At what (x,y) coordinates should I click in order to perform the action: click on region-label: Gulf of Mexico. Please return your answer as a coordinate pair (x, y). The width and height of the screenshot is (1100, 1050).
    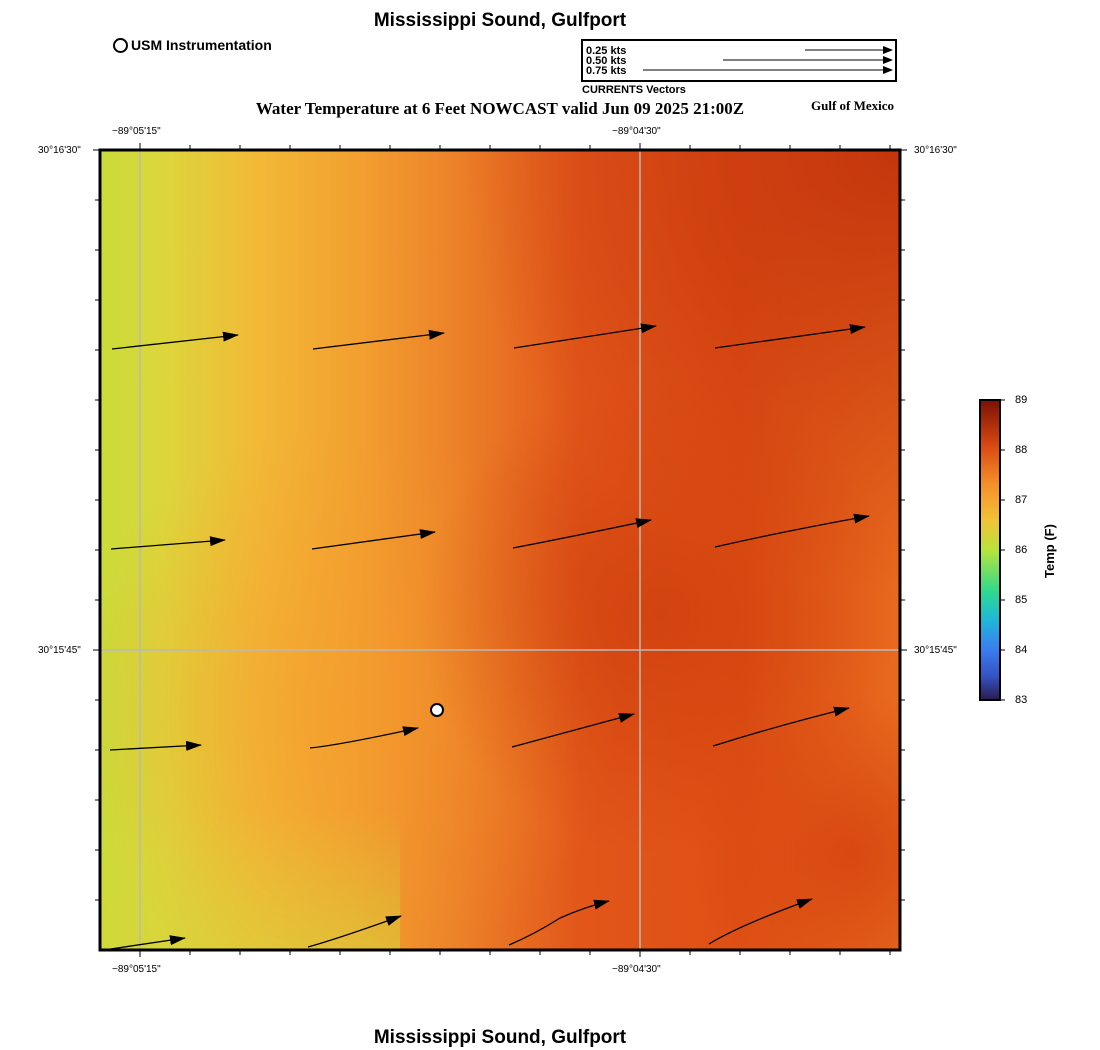
    Looking at the image, I should click on (853, 105).